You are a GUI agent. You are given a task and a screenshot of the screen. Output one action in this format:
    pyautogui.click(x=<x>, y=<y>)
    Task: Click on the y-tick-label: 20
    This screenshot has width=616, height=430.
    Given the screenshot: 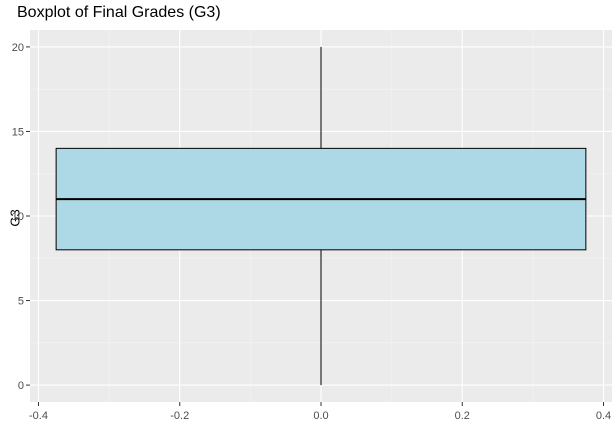 What is the action you would take?
    pyautogui.click(x=18, y=48)
    